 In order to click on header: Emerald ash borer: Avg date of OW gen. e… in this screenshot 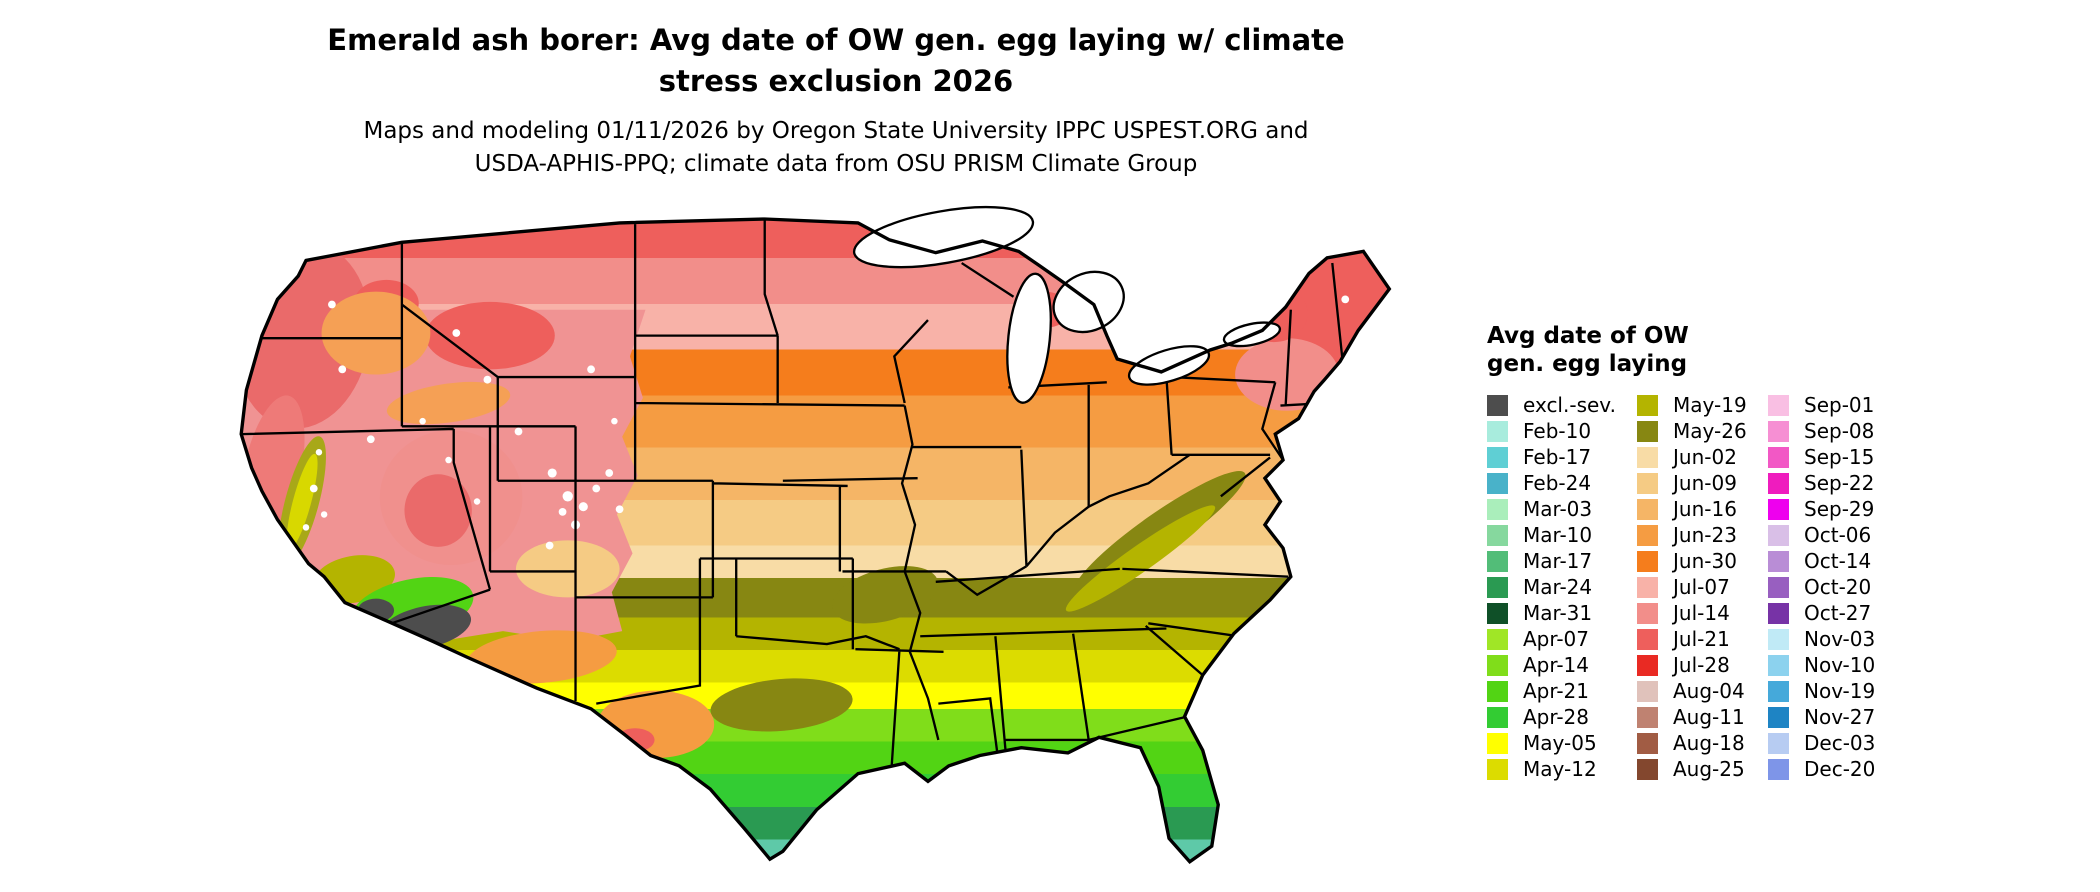, I will do `click(836, 100)`.